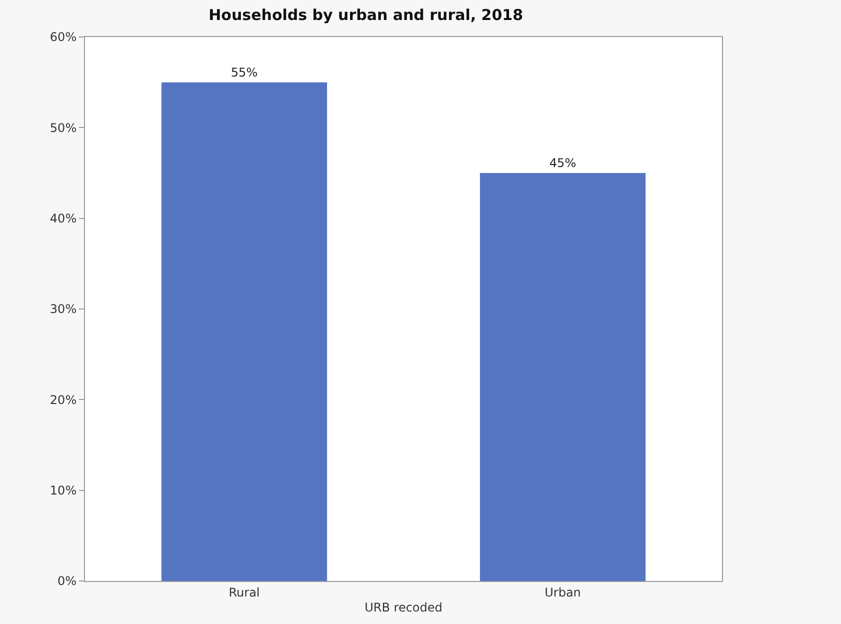 This screenshot has width=841, height=624. Describe the element at coordinates (244, 592) in the screenshot. I see `x-tick-label: Rural` at that location.